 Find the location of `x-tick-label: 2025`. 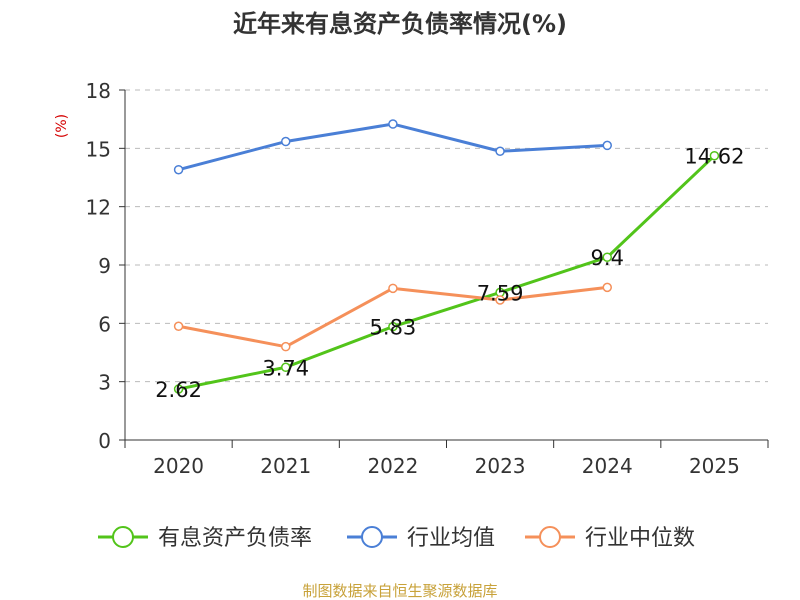

x-tick-label: 2025 is located at coordinates (714, 466).